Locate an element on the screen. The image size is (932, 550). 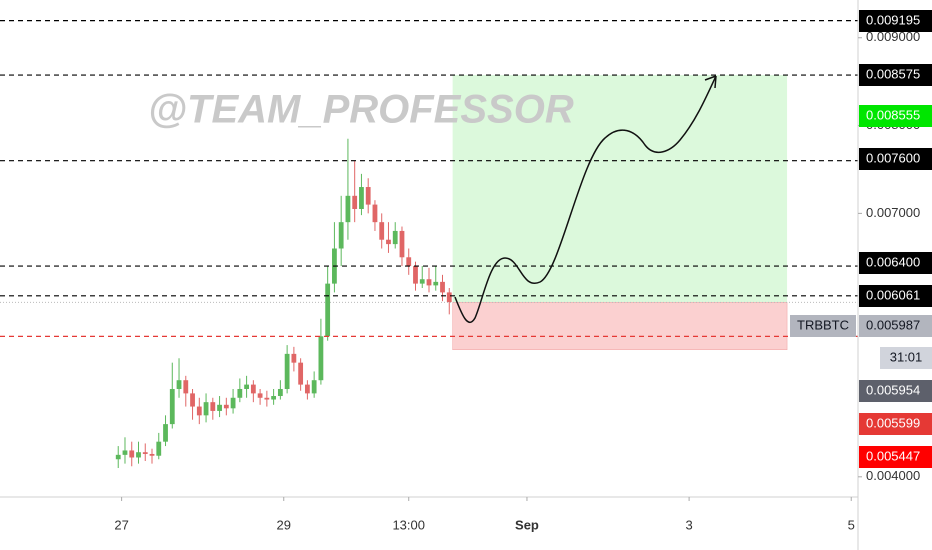
x-tick-label: 27 is located at coordinates (121, 524).